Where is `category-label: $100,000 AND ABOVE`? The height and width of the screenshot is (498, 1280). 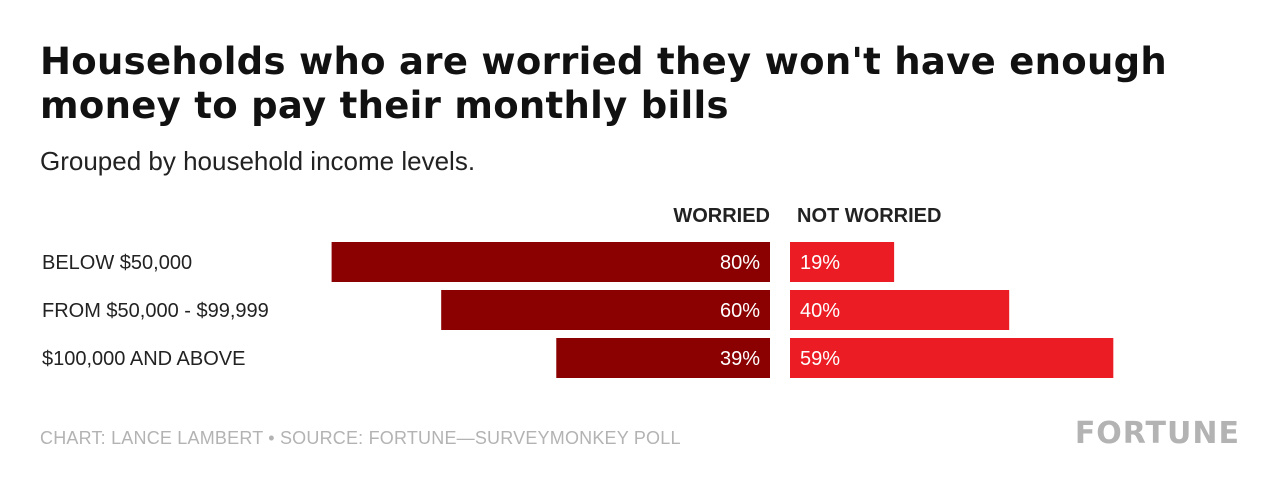
category-label: $100,000 AND ABOVE is located at coordinates (143, 359).